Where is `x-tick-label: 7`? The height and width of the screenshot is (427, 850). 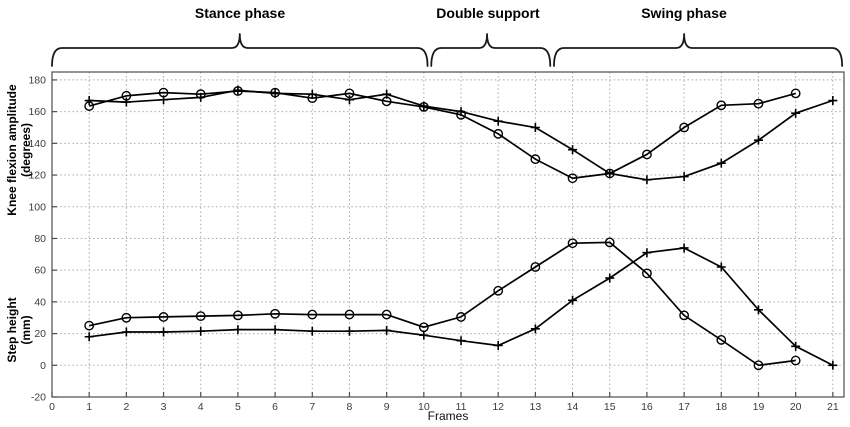 x-tick-label: 7 is located at coordinates (312, 407).